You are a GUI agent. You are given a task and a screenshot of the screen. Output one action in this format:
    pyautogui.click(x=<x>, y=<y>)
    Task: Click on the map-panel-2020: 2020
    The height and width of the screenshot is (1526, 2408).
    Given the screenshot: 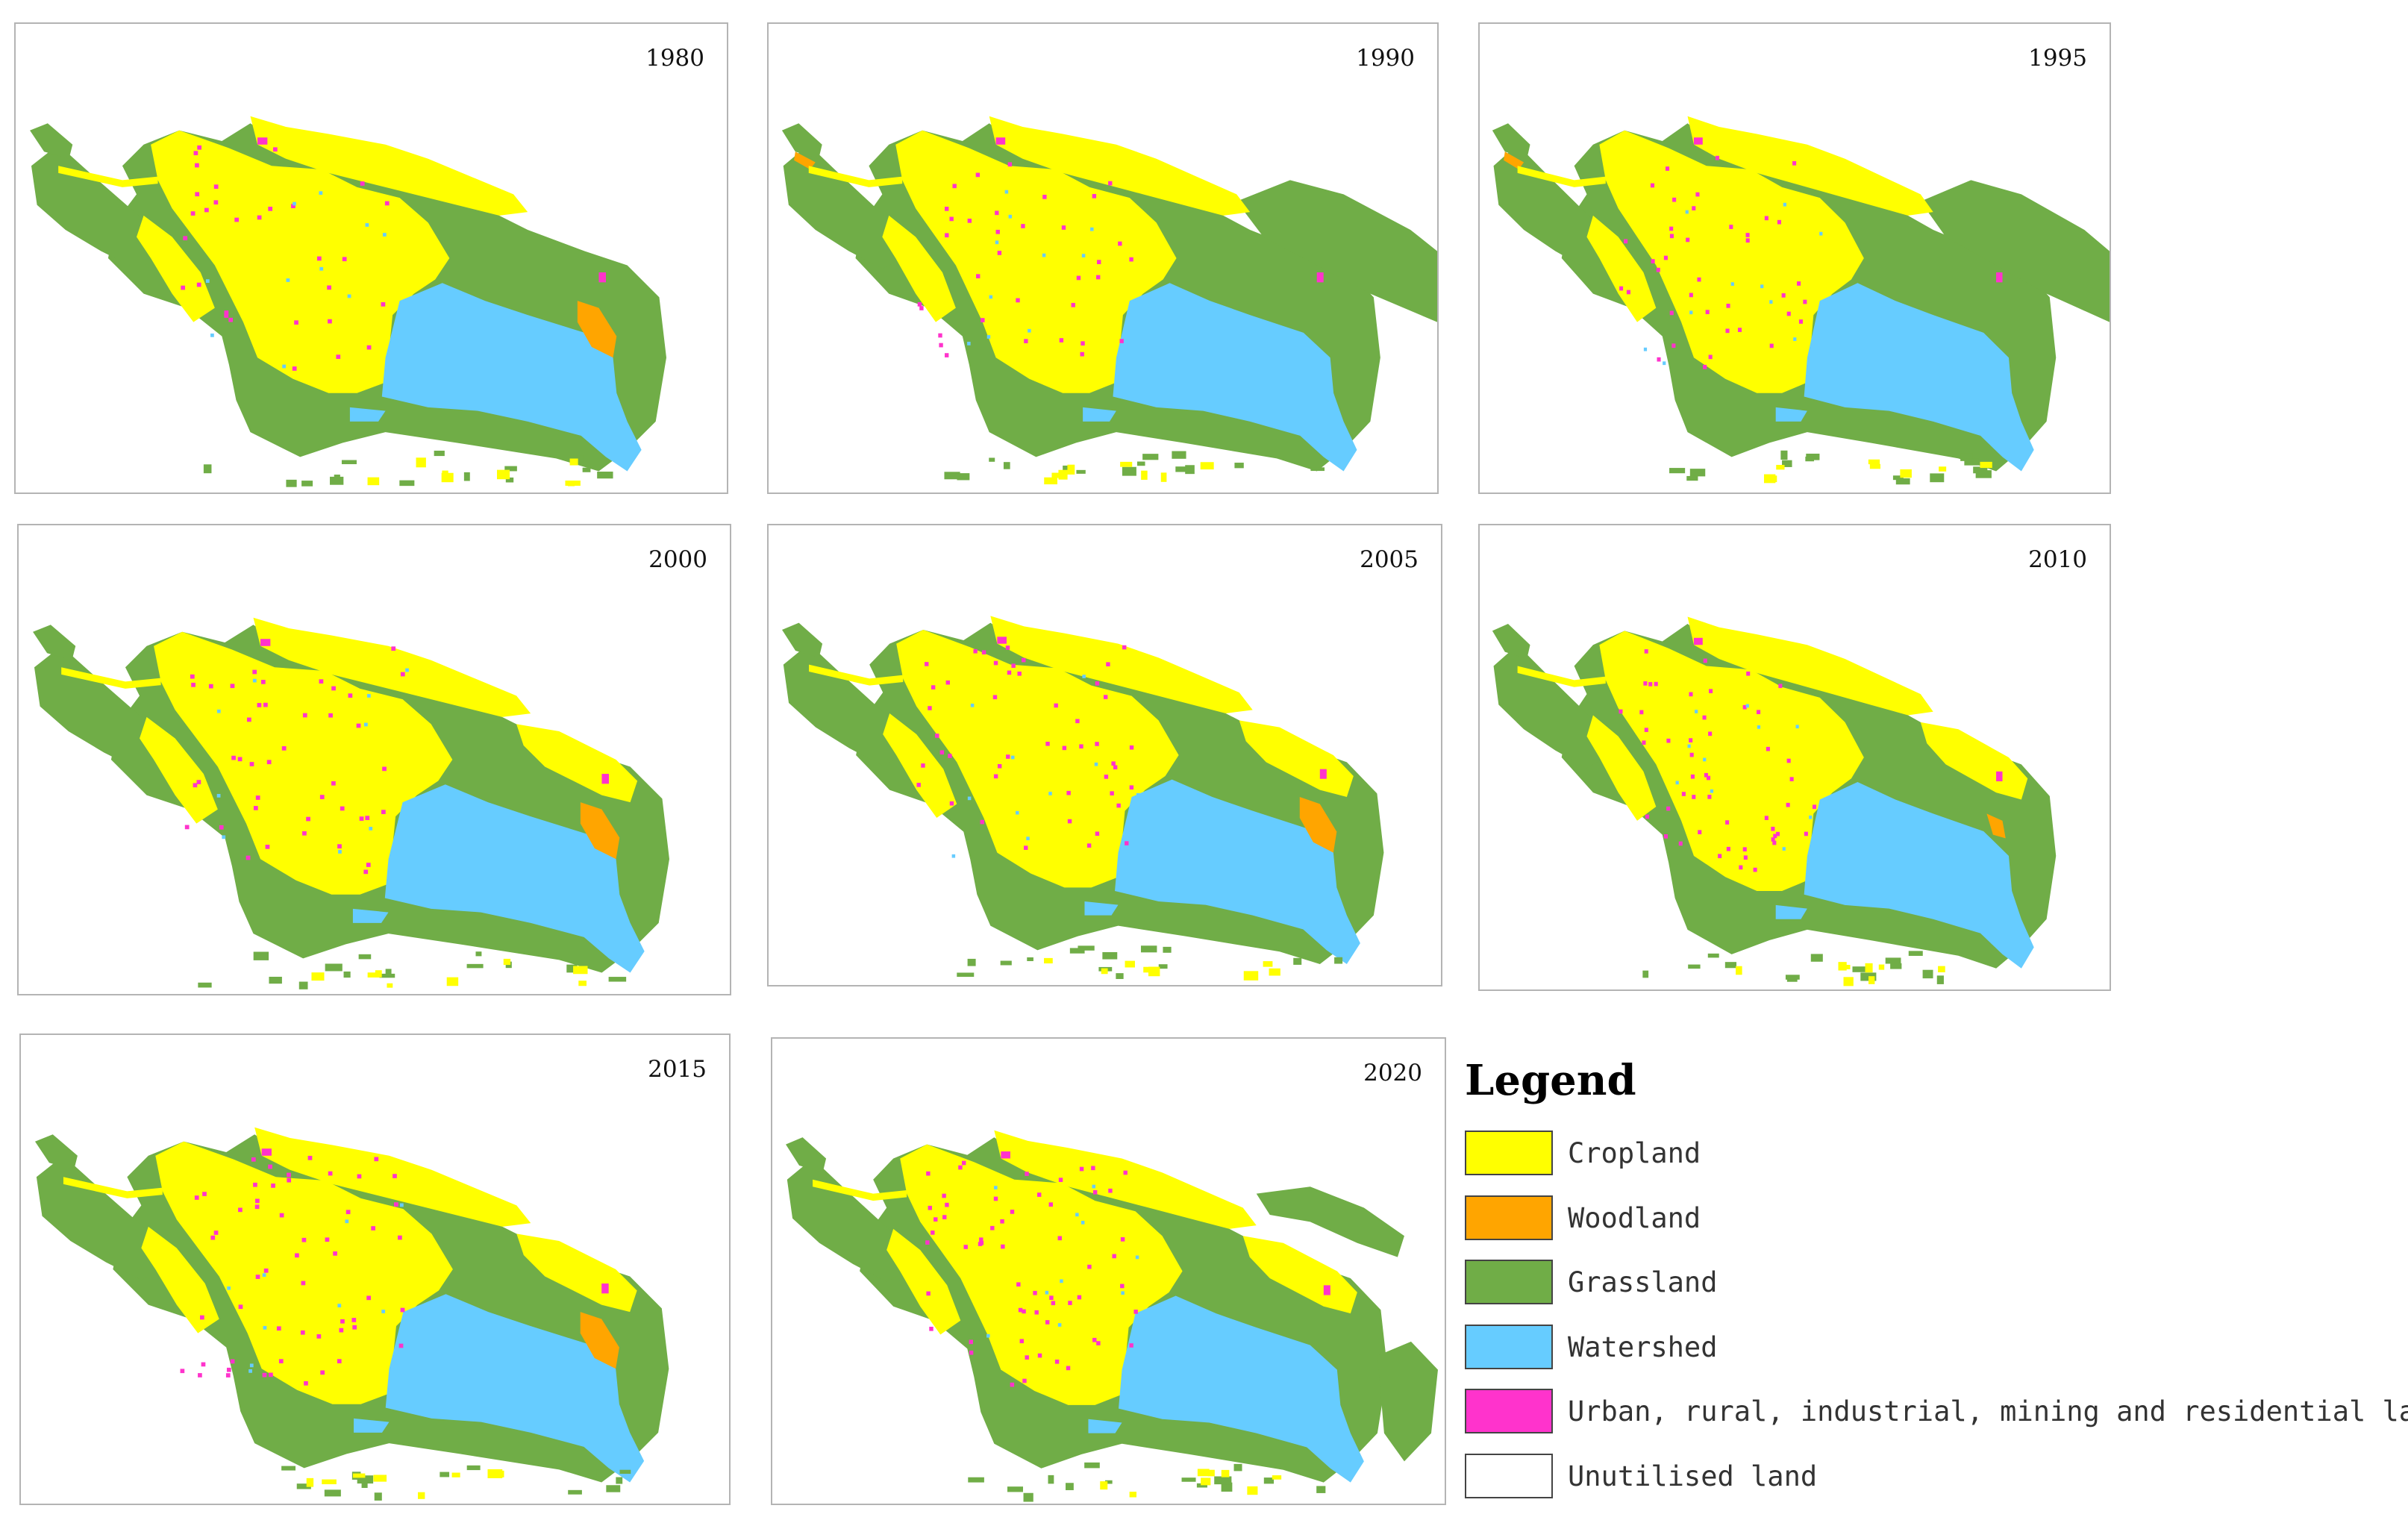 What is the action you would take?
    pyautogui.click(x=1108, y=1271)
    